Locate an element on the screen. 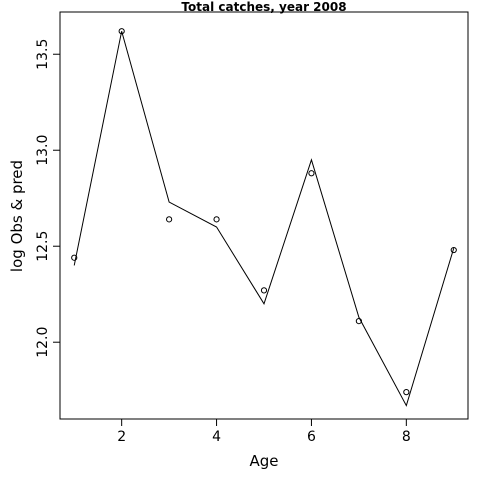 The image size is (480, 480). y-tick-label: 12.0 is located at coordinates (43, 342).